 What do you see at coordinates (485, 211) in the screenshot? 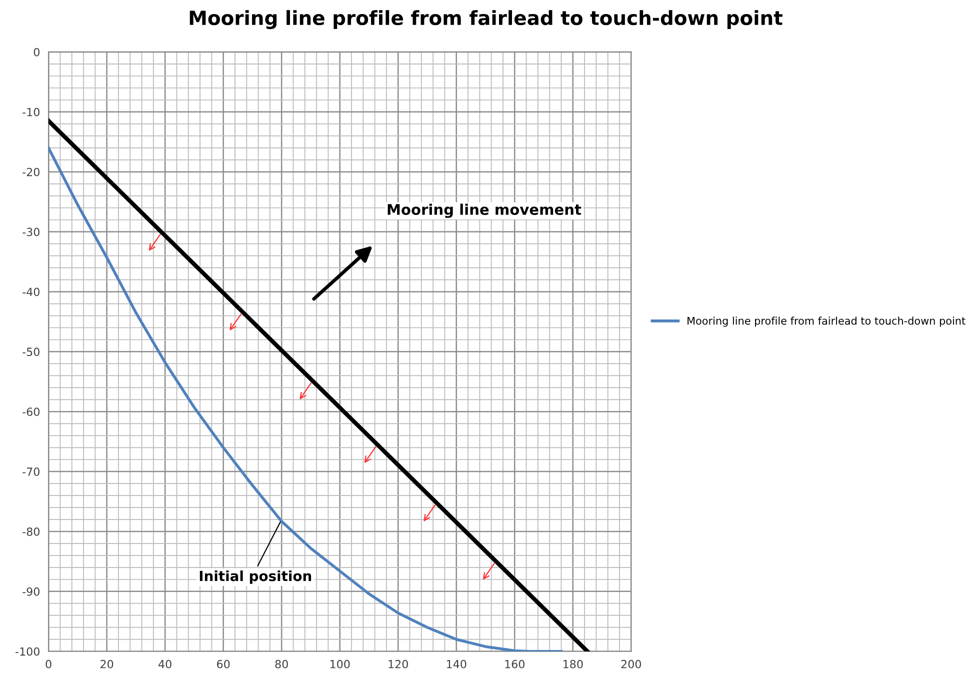
I see `annotation: Mooring line movement` at bounding box center [485, 211].